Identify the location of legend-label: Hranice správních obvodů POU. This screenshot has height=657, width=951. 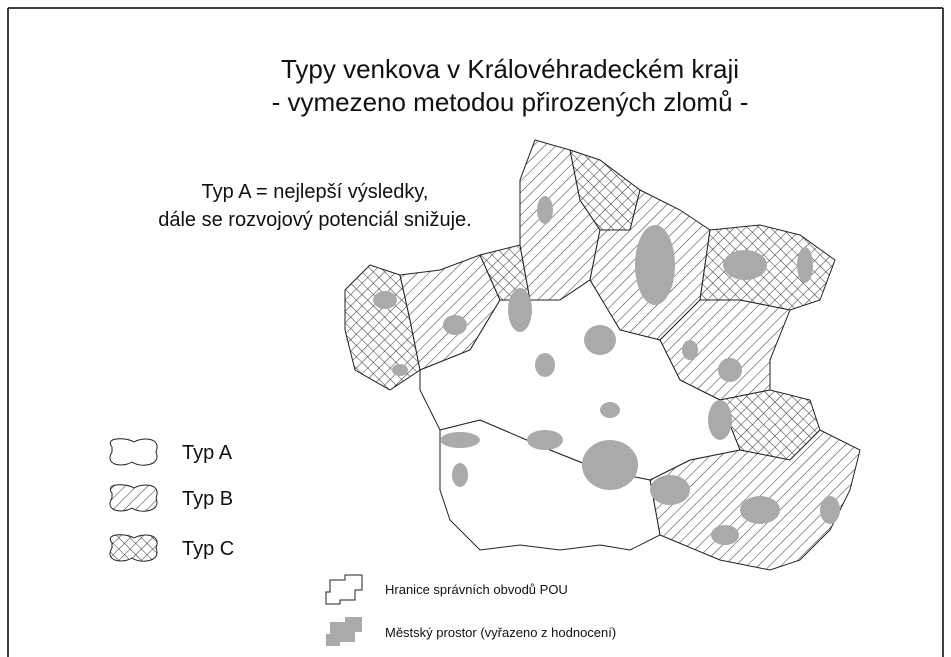
(476, 589).